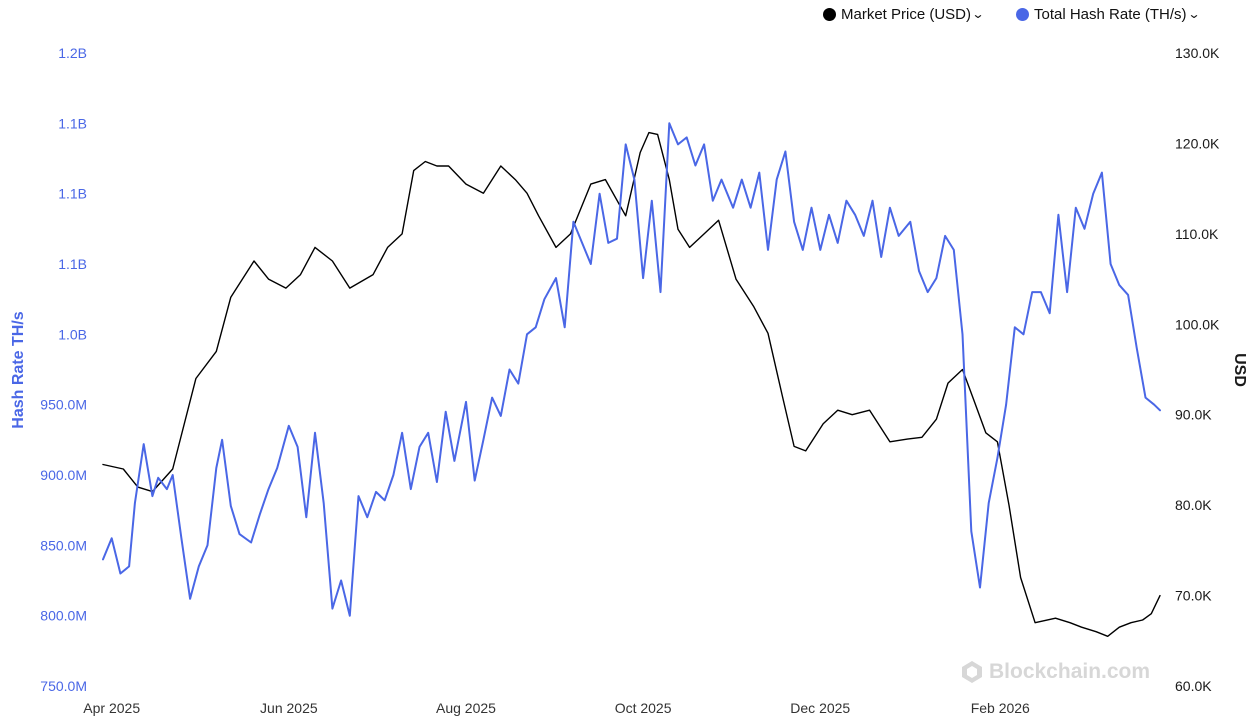 The width and height of the screenshot is (1252, 722). I want to click on right-tick-label: 60.0K, so click(1193, 686).